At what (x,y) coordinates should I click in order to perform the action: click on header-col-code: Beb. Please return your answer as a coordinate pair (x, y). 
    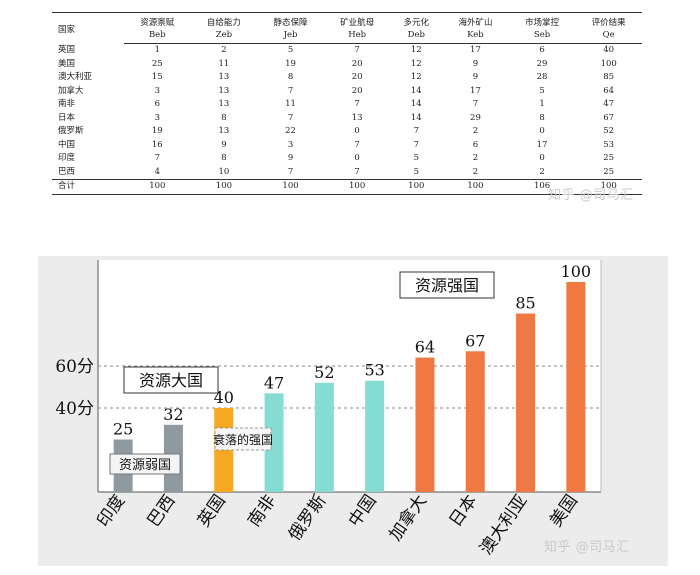
    Looking at the image, I should click on (157, 36).